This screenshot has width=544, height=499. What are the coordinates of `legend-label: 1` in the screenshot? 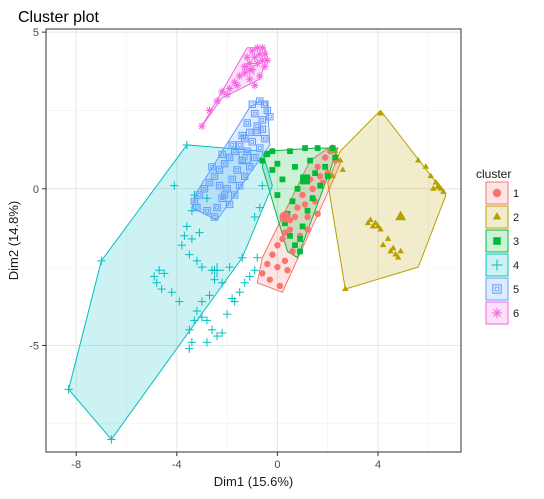 It's located at (516, 194).